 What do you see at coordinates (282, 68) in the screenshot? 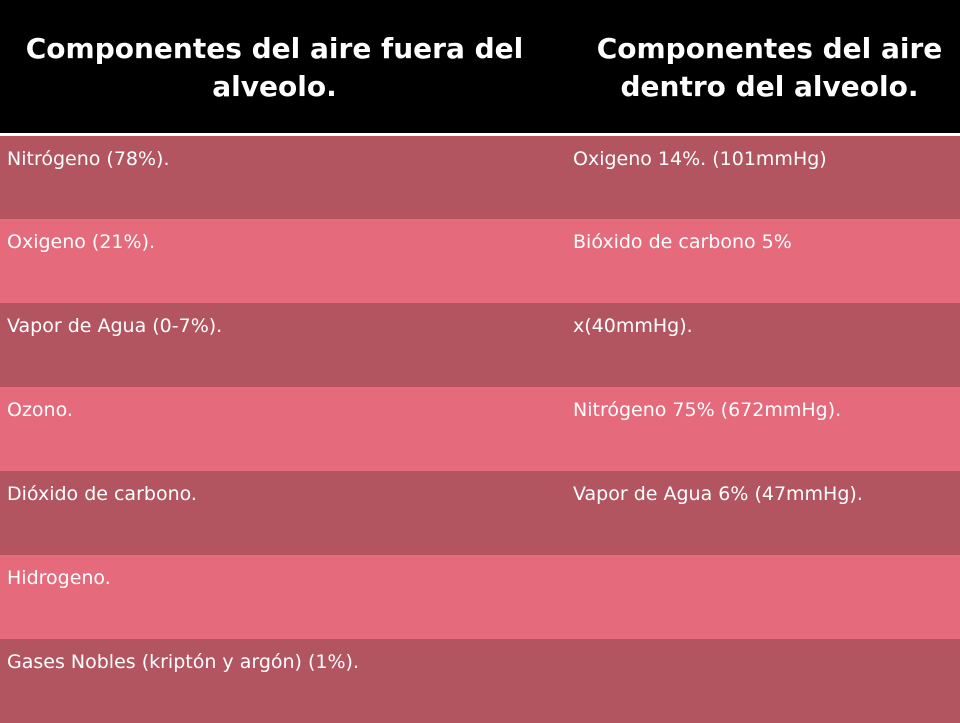
I see `header-outside-alveolus: Componentes del aire fuera del alveolo.` at bounding box center [282, 68].